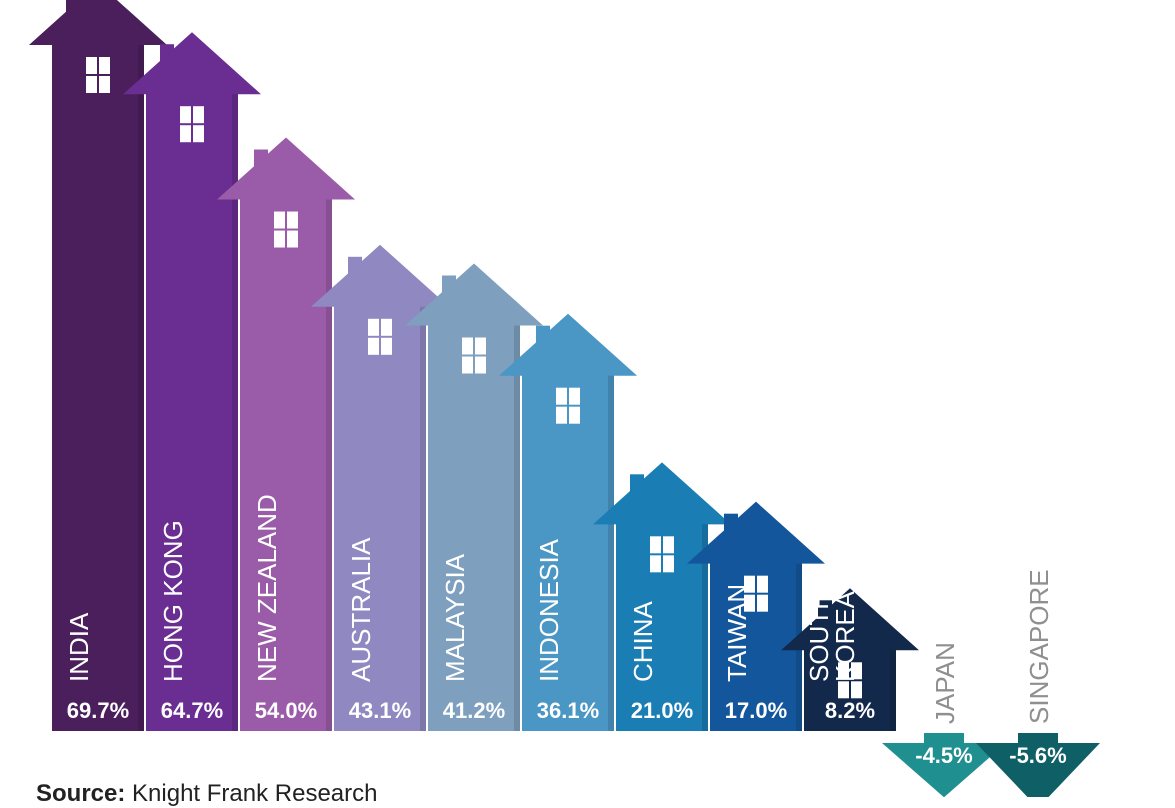 The image size is (1175, 808). What do you see at coordinates (192, 710) in the screenshot?
I see `value-label: 64.7%` at bounding box center [192, 710].